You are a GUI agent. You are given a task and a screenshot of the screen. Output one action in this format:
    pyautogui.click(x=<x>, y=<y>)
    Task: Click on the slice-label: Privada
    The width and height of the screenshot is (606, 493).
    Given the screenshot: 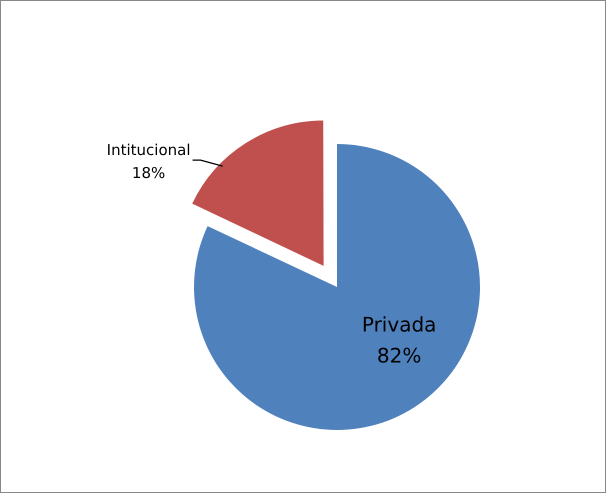 What is the action you would take?
    pyautogui.click(x=399, y=324)
    